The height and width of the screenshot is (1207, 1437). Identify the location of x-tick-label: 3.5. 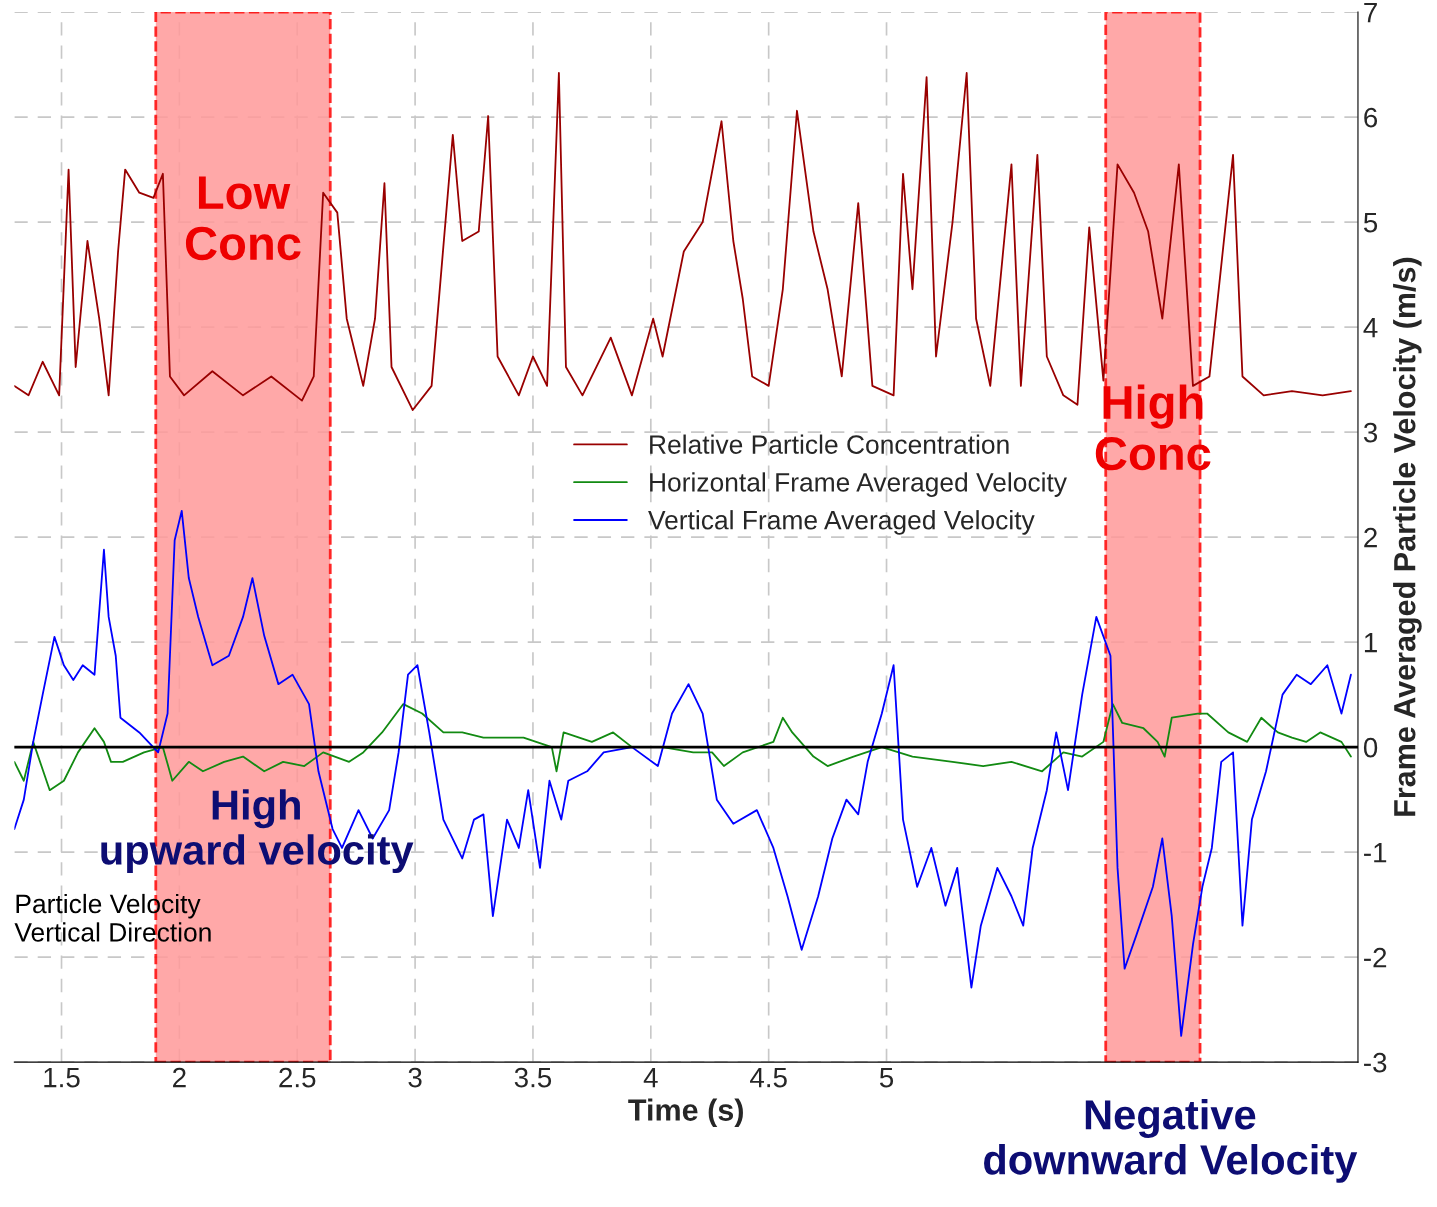
(533, 1077).